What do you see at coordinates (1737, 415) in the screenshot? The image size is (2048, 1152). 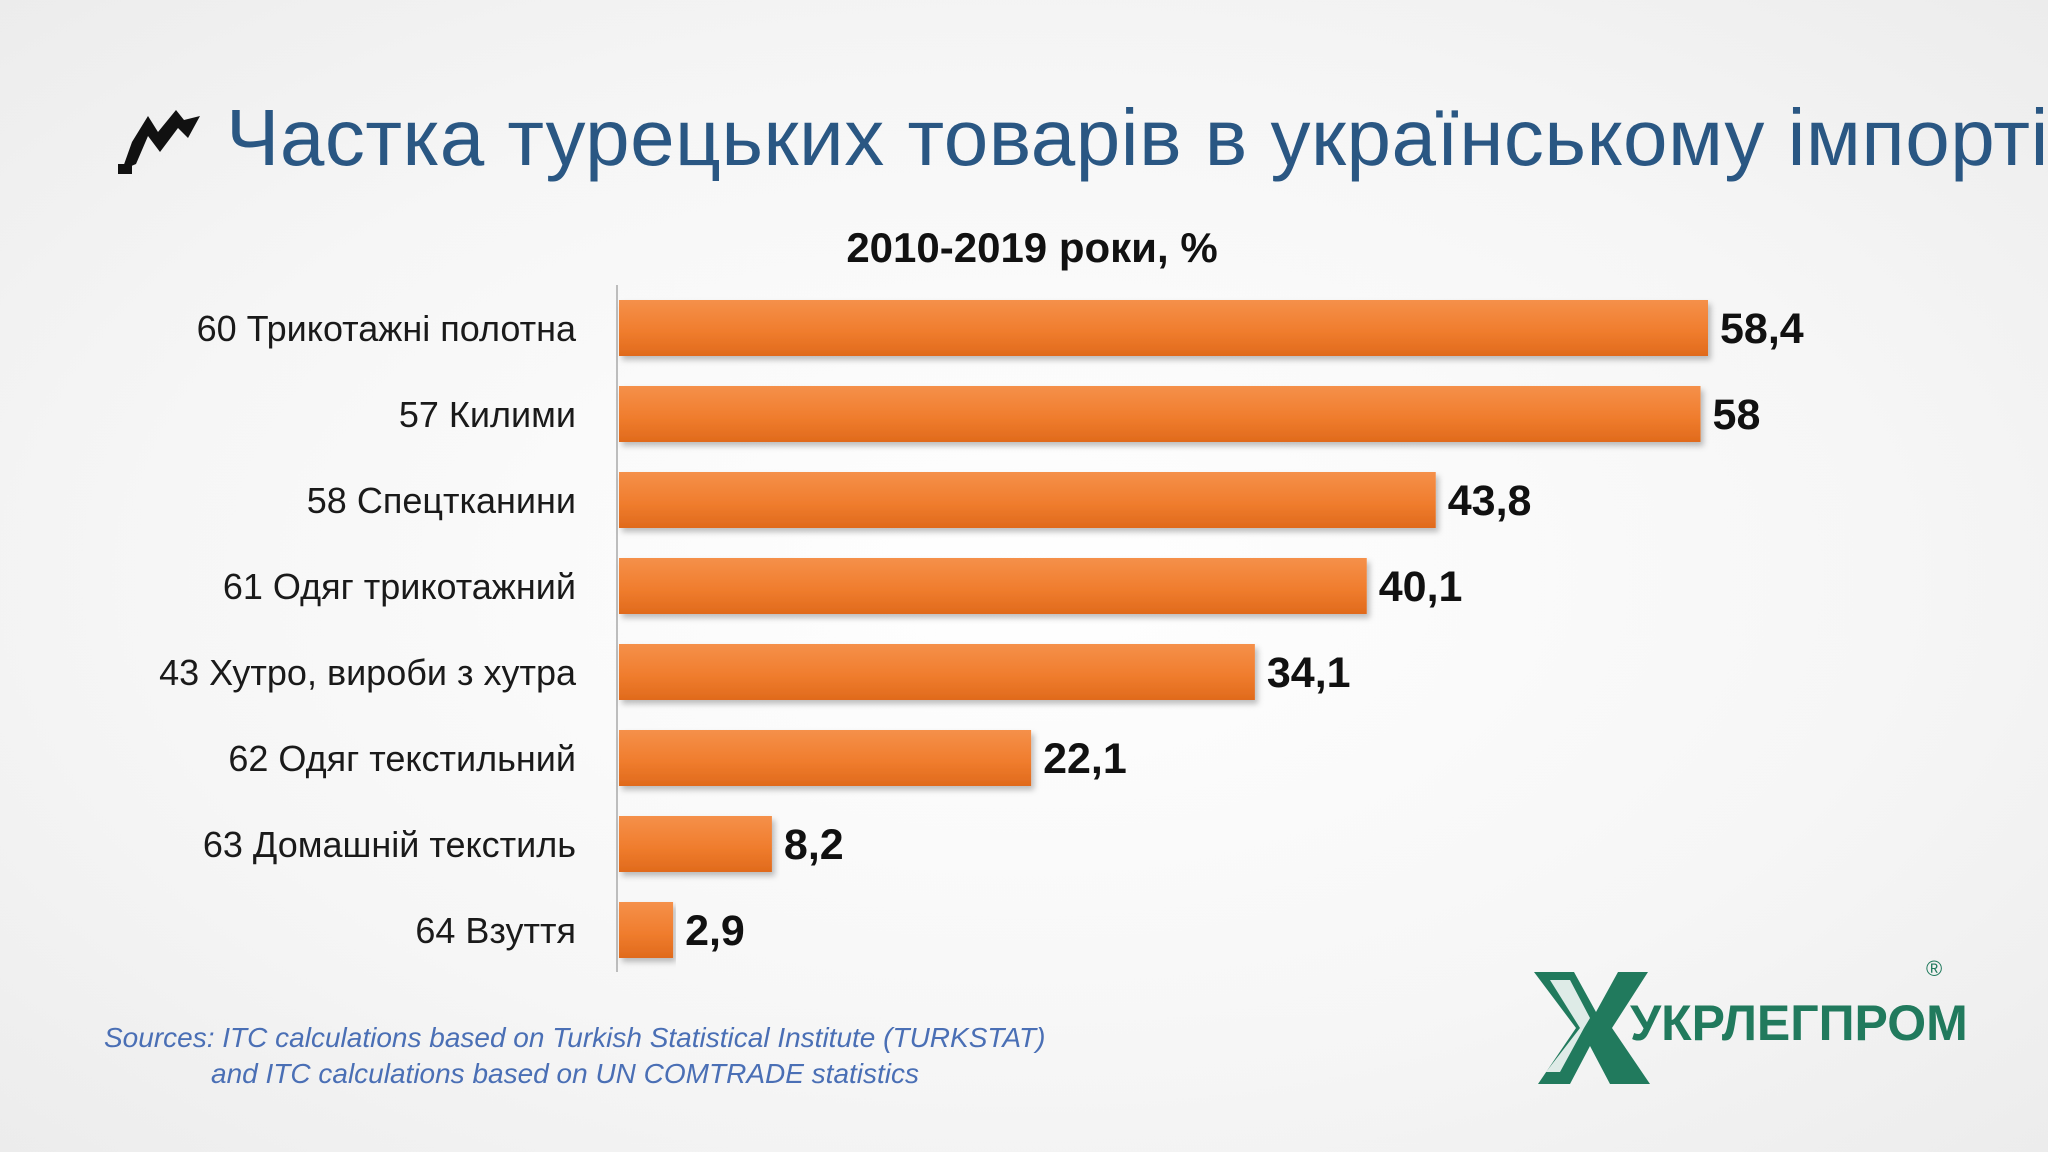 I see `value-label-1: 58` at bounding box center [1737, 415].